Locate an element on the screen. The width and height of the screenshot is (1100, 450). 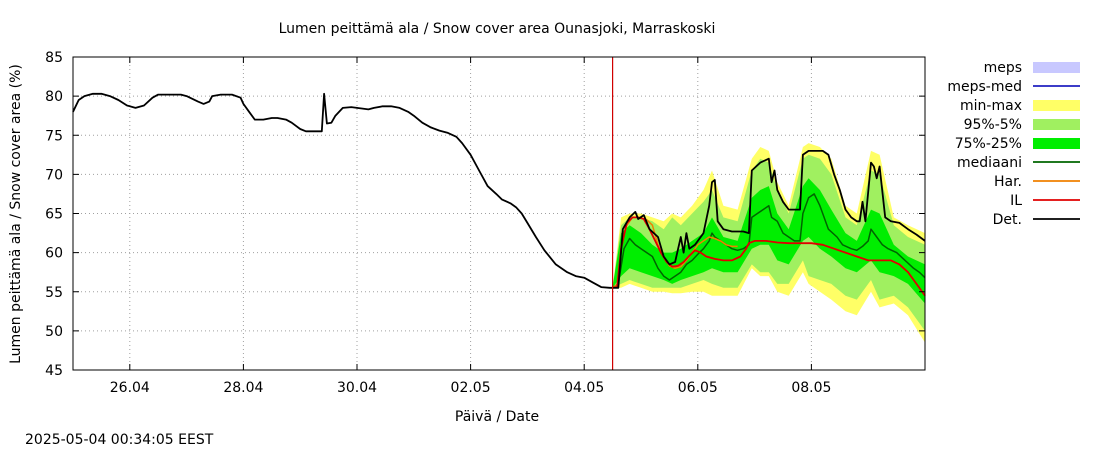
y-axis-label: Lumen peittämä ala / Snow cover area (%) is located at coordinates (16, 214).